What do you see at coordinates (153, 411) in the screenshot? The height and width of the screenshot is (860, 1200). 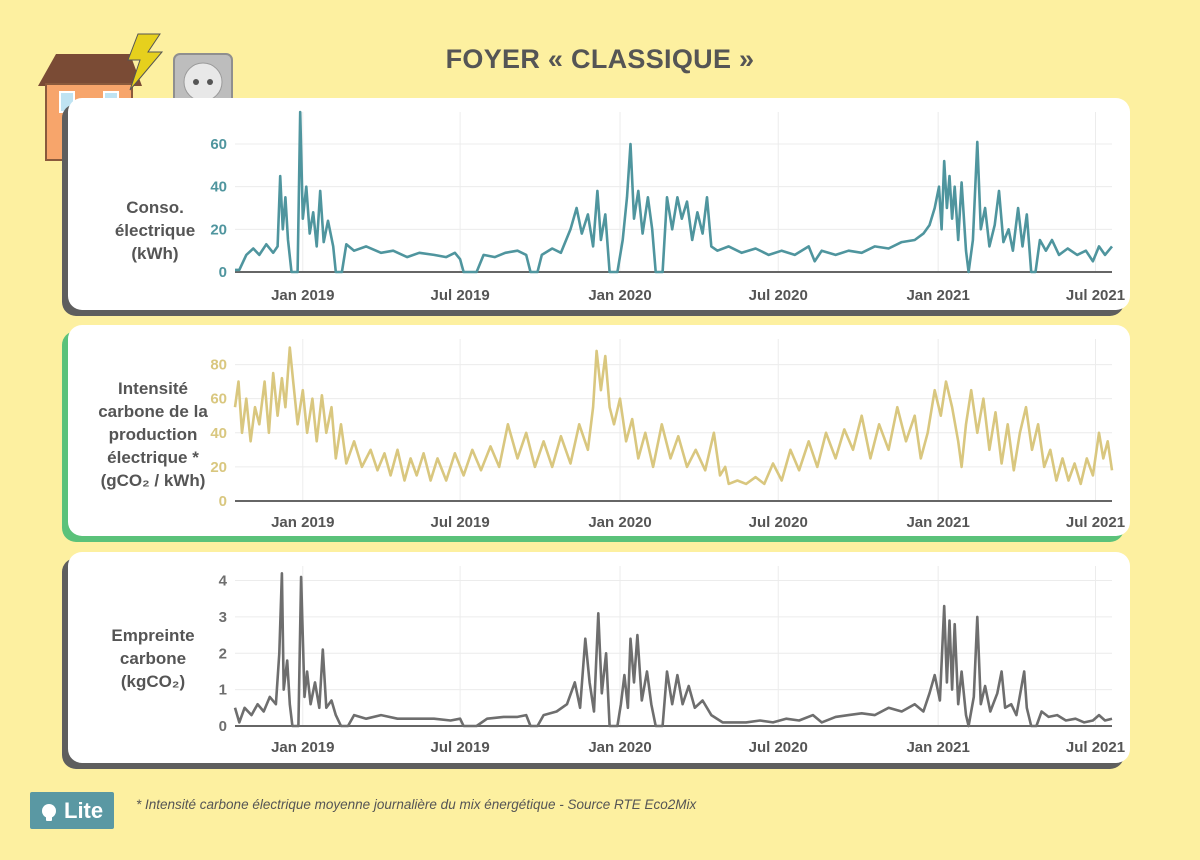 I see `ylabel-line: carbone de la` at bounding box center [153, 411].